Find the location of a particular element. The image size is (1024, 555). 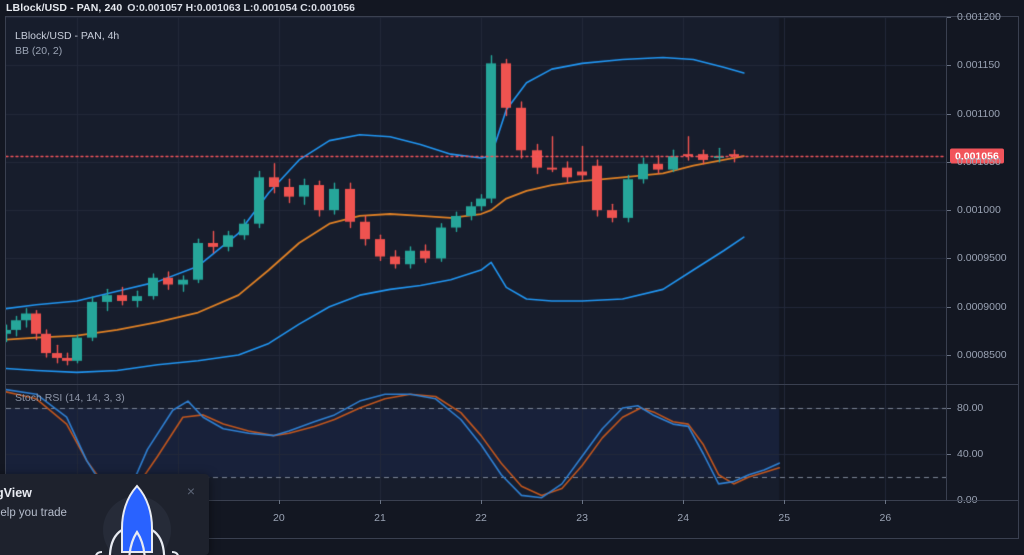

price-axis-label: 0.0009500 is located at coordinates (982, 258).